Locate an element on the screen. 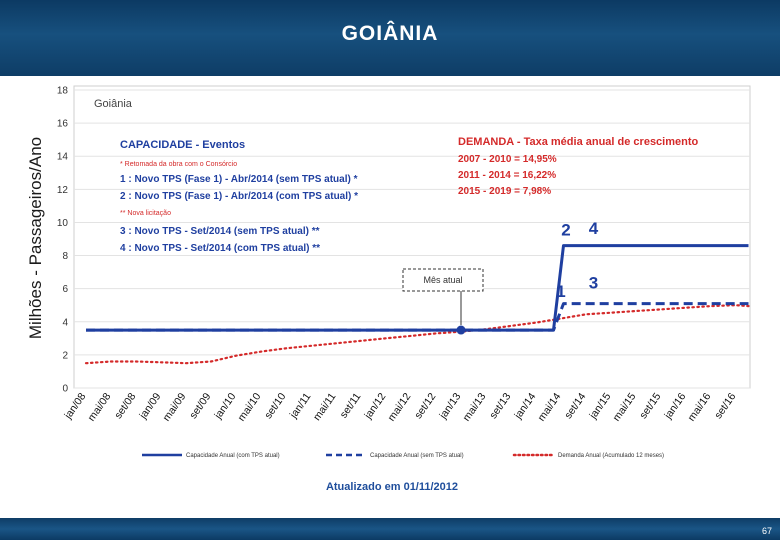 The height and width of the screenshot is (540, 780). x-tick-label: set/11 is located at coordinates (351, 406).